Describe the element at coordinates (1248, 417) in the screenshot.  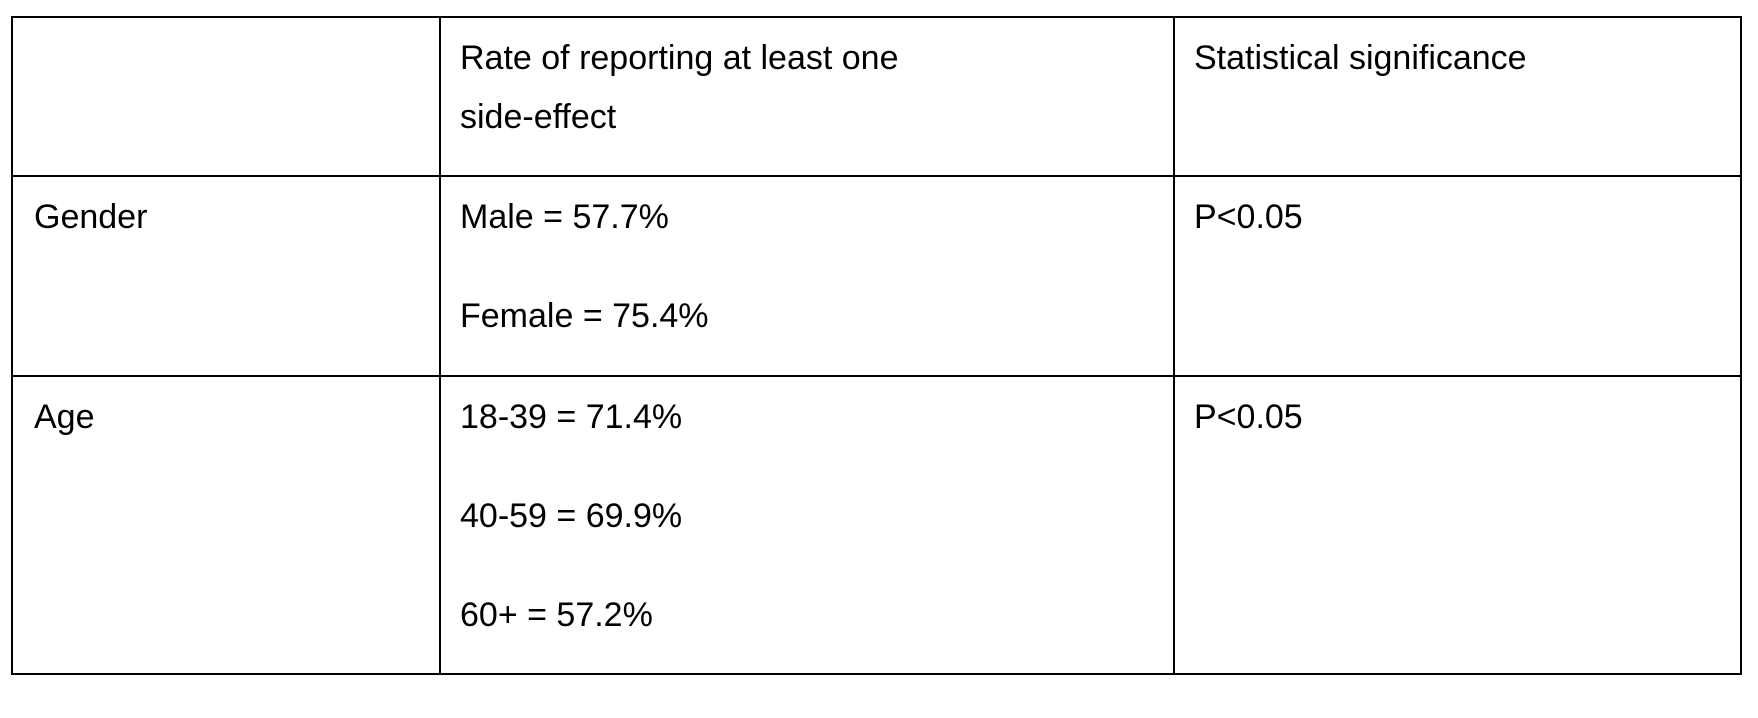
I see `significance-value-age: P<0.05` at that location.